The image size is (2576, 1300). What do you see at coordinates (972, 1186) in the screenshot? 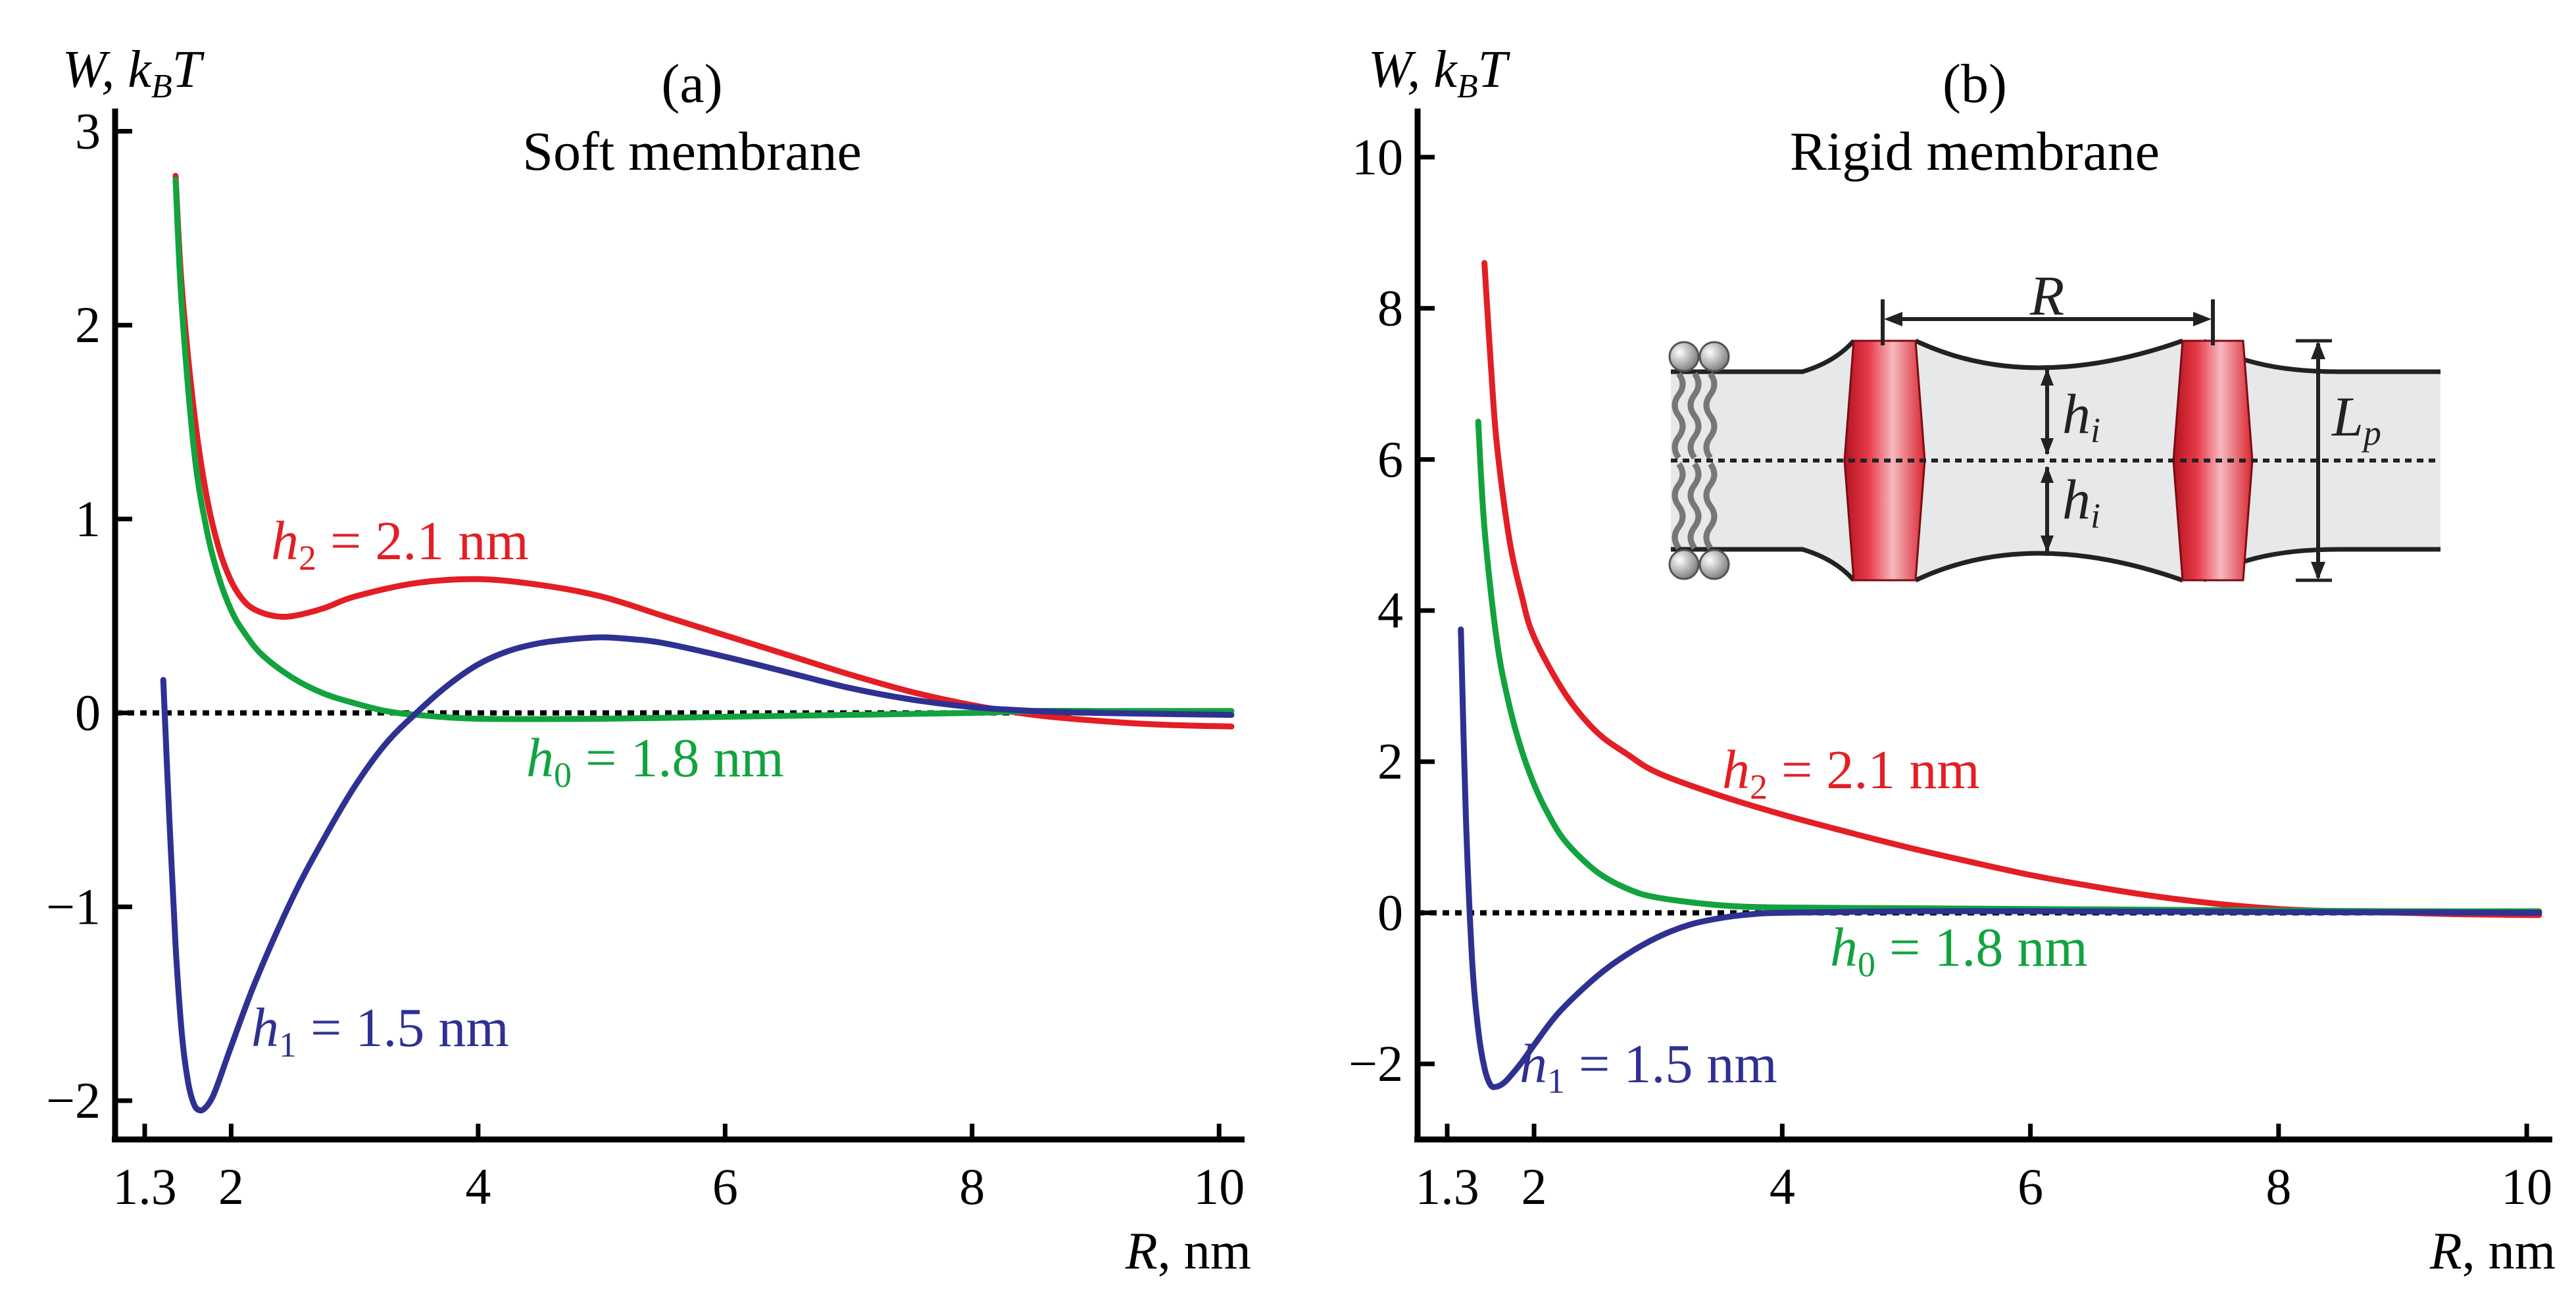
I see `panel-a-xtick-label: 8` at bounding box center [972, 1186].